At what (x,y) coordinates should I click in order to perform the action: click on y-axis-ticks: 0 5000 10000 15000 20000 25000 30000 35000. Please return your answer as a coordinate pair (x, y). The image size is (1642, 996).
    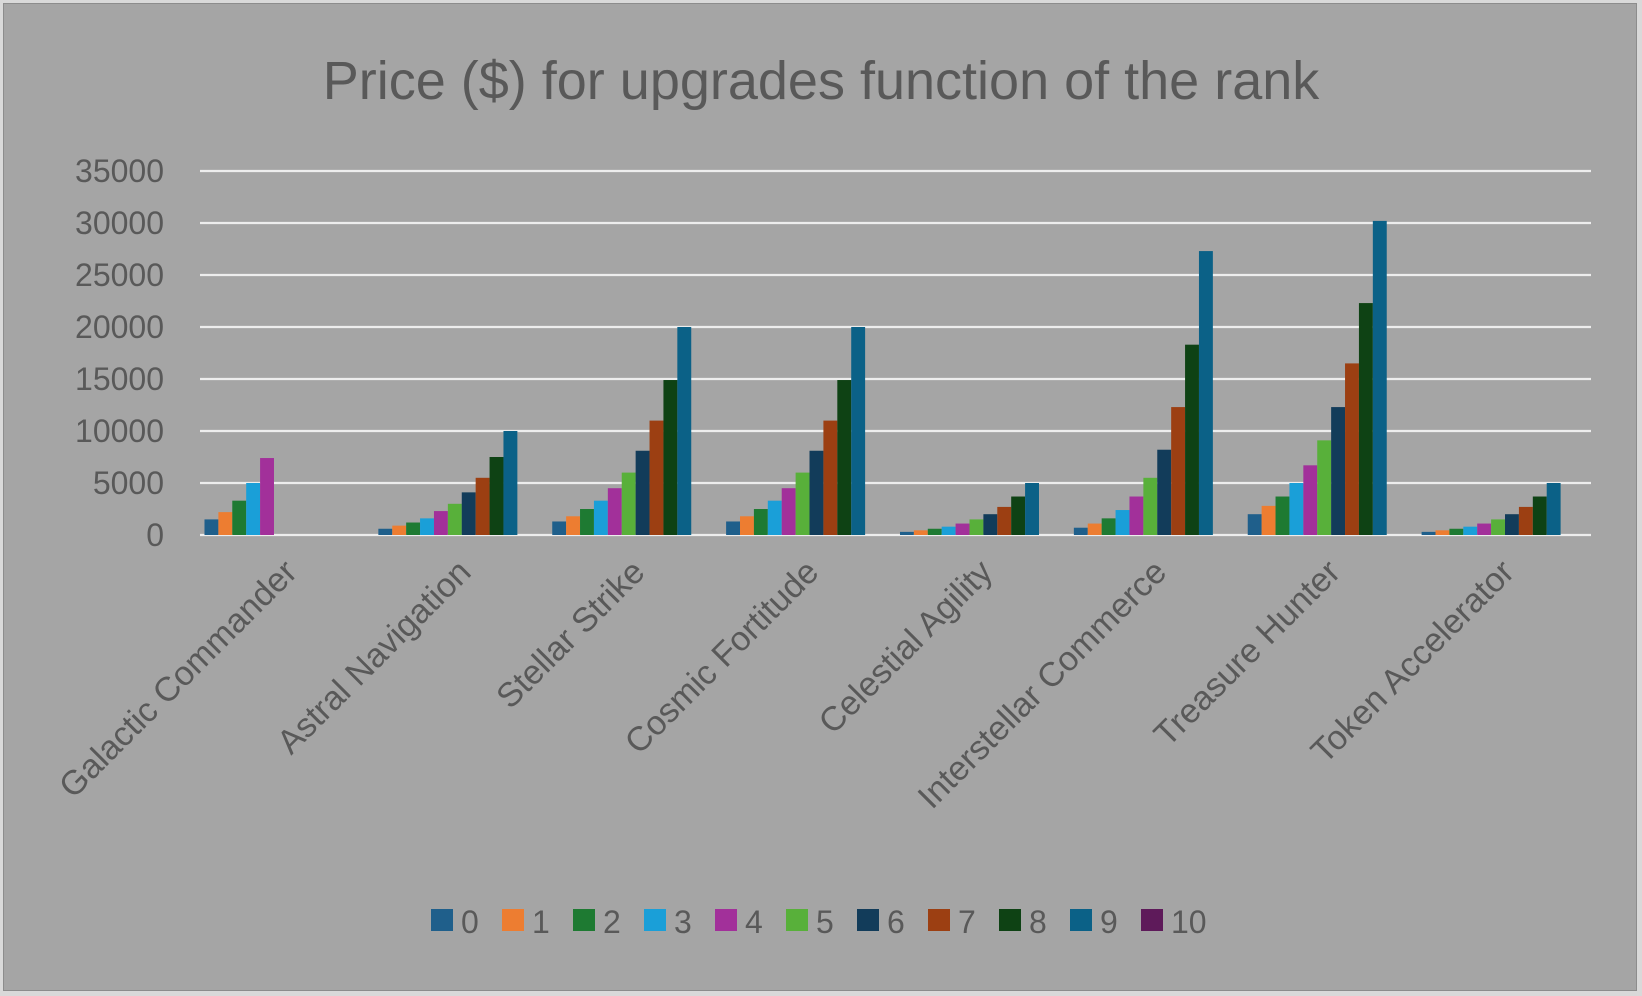
    Looking at the image, I should click on (119, 353).